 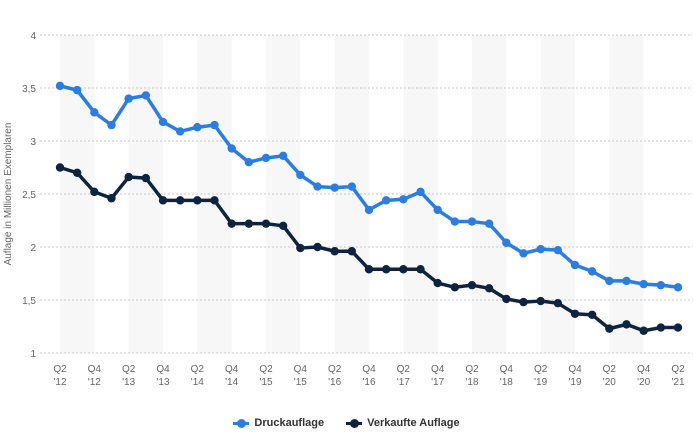 I want to click on legend-item-druckauflage: Druckauflage, so click(x=278, y=423).